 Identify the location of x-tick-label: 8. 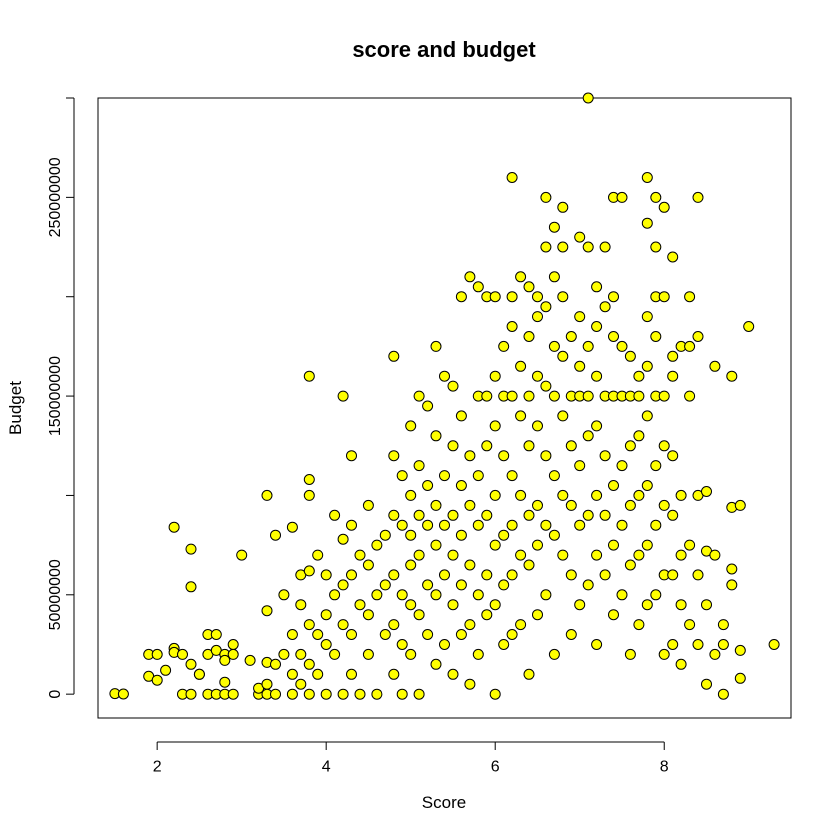
(664, 766).